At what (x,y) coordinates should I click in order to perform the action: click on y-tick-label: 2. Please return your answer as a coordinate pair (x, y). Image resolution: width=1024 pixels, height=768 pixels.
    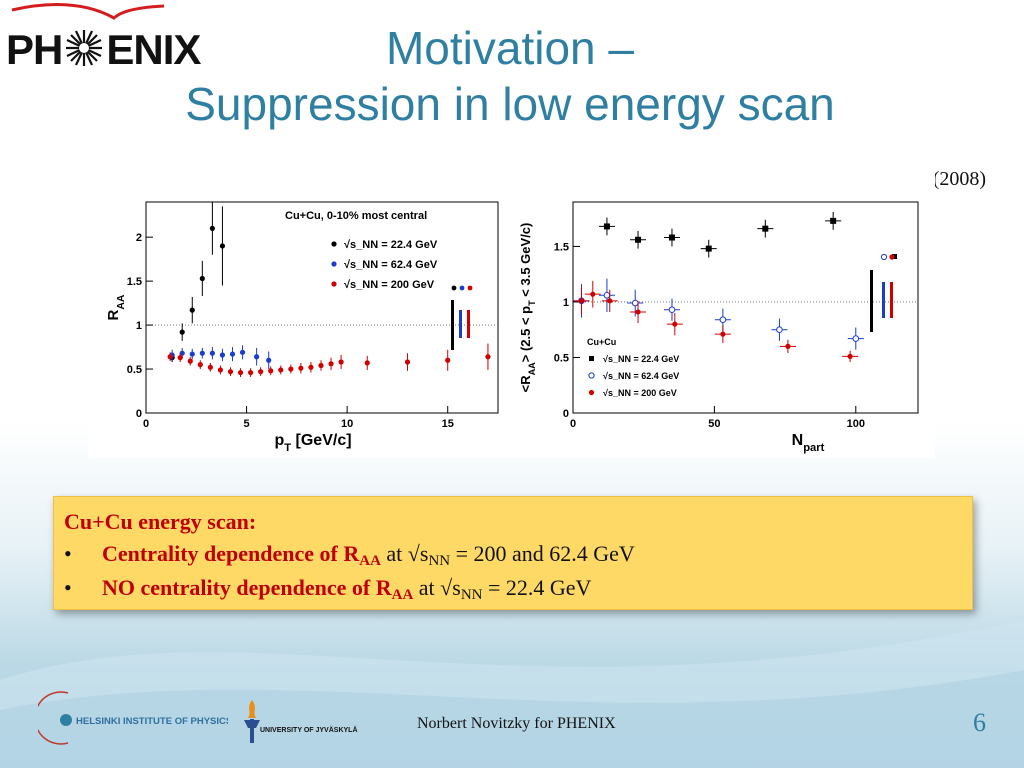
    Looking at the image, I should click on (139, 238).